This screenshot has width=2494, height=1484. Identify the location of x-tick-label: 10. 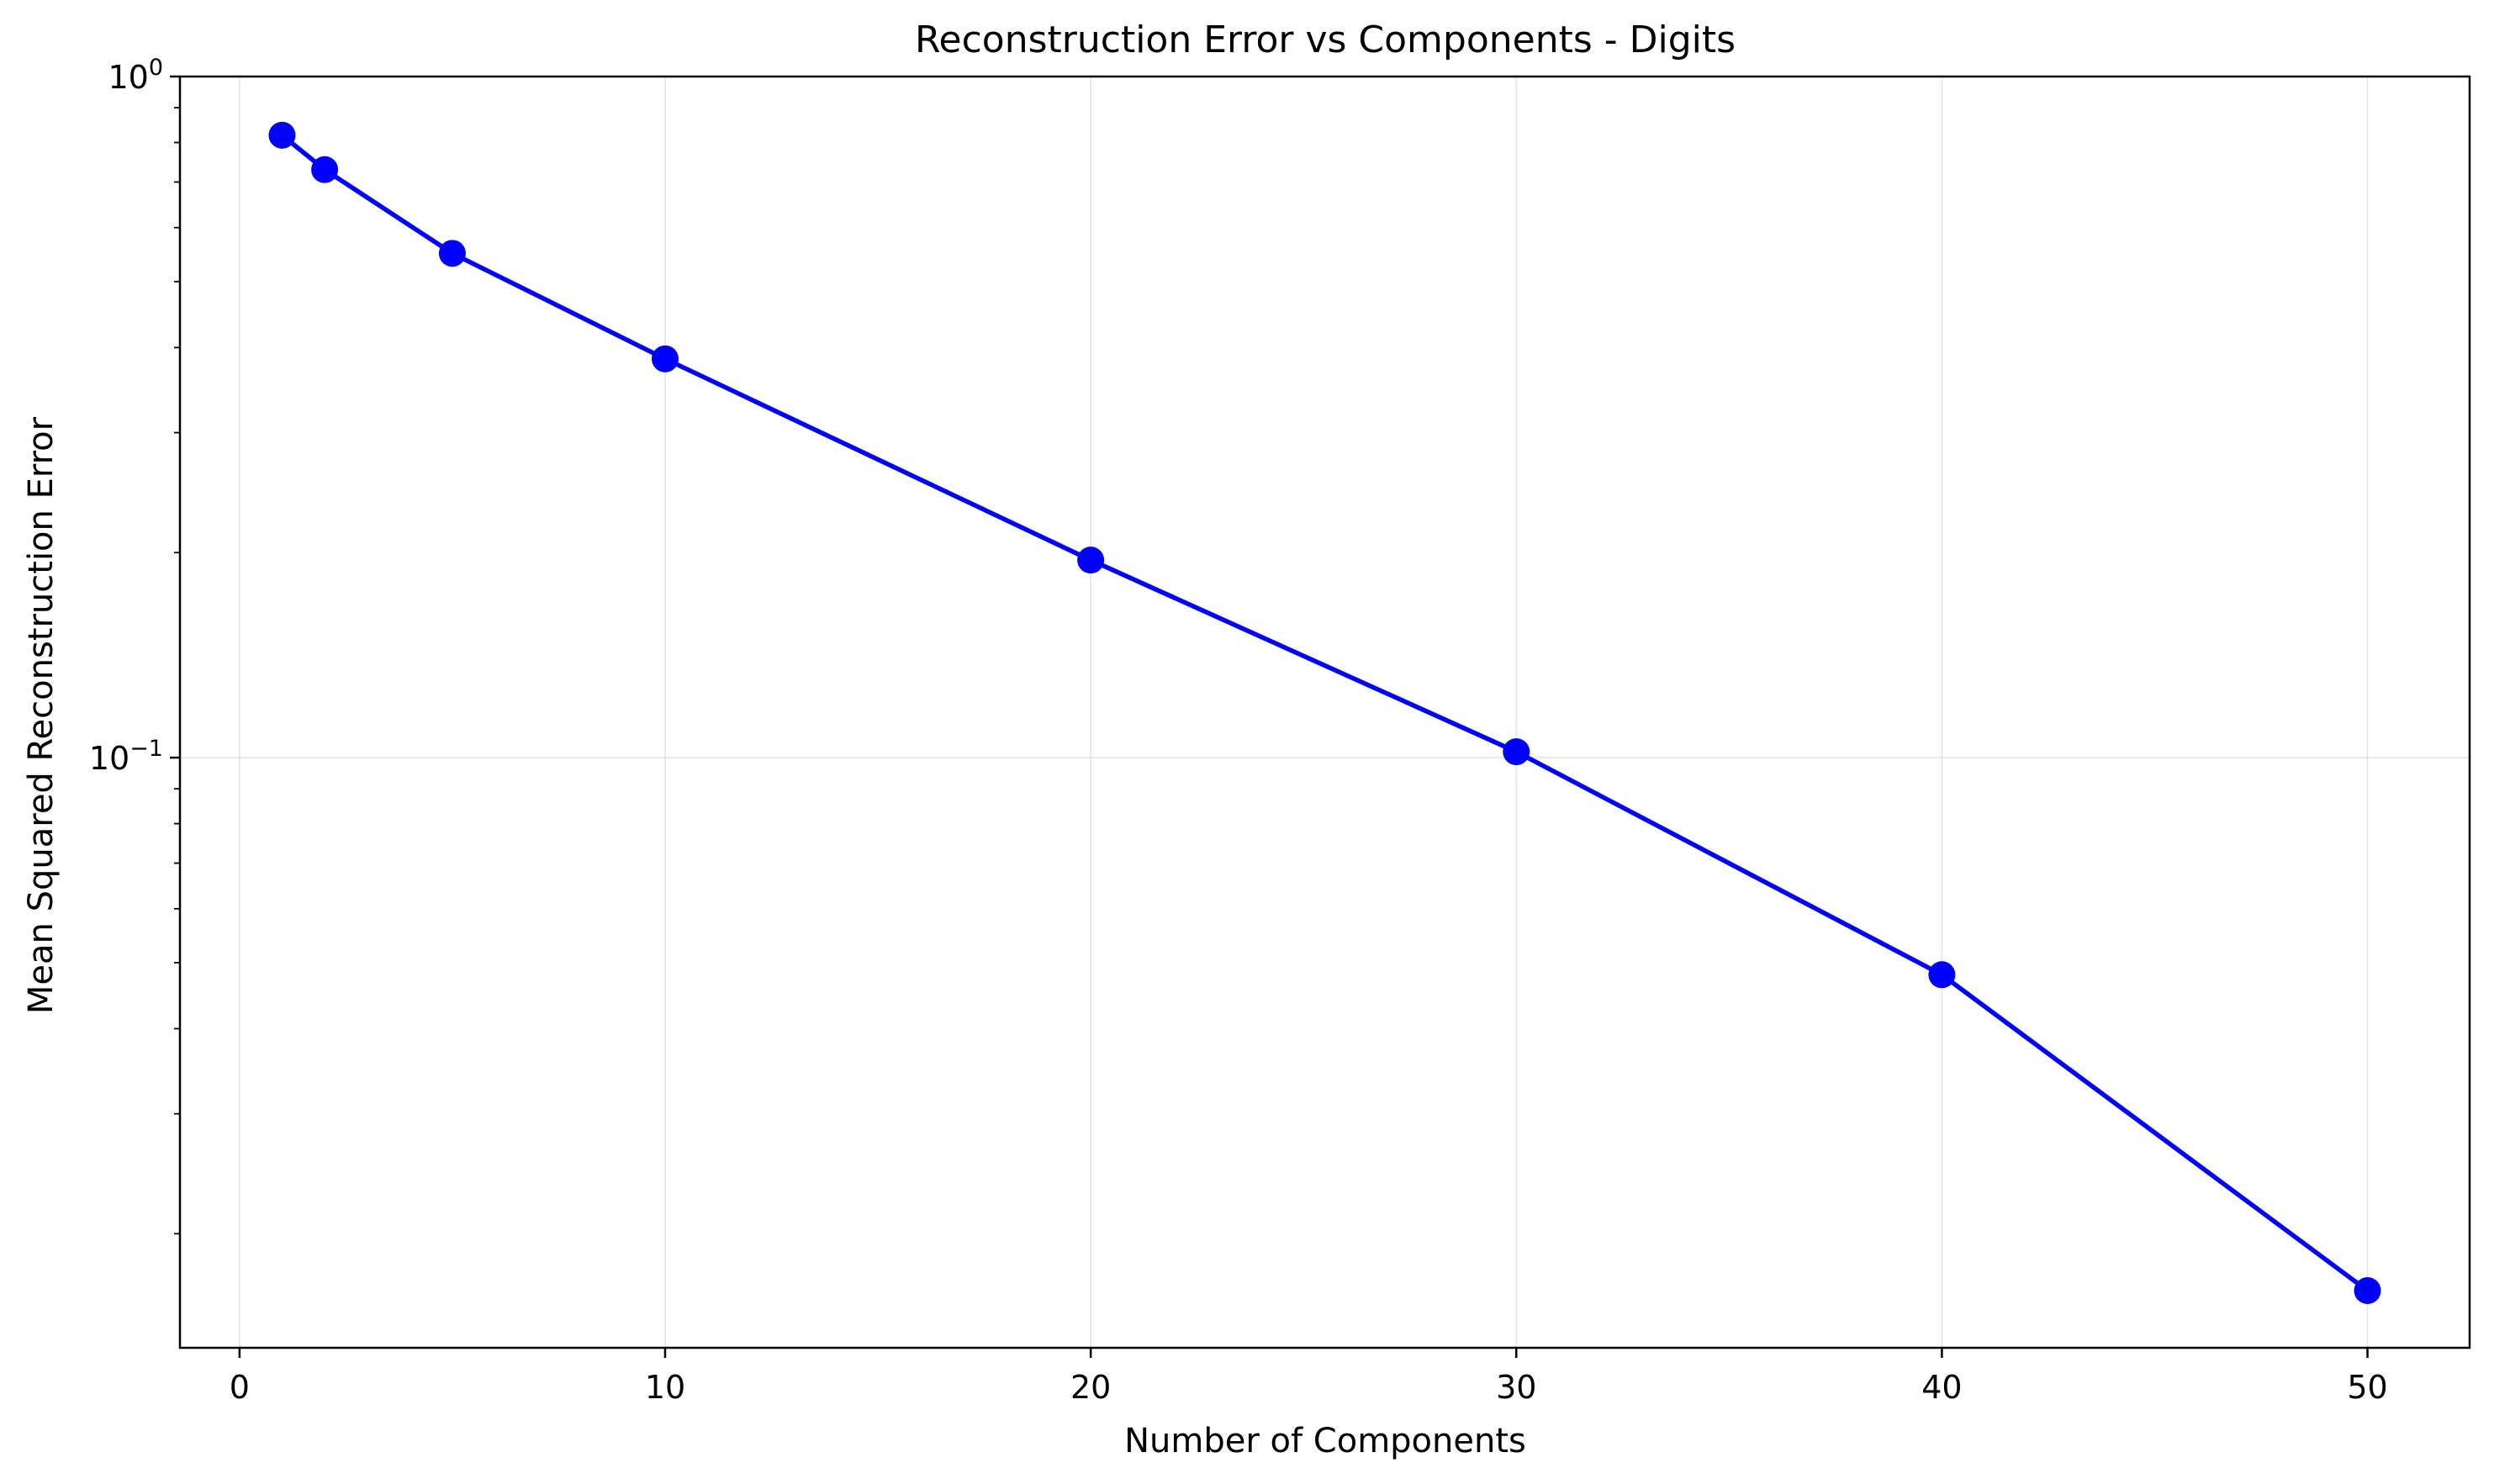
(665, 1387).